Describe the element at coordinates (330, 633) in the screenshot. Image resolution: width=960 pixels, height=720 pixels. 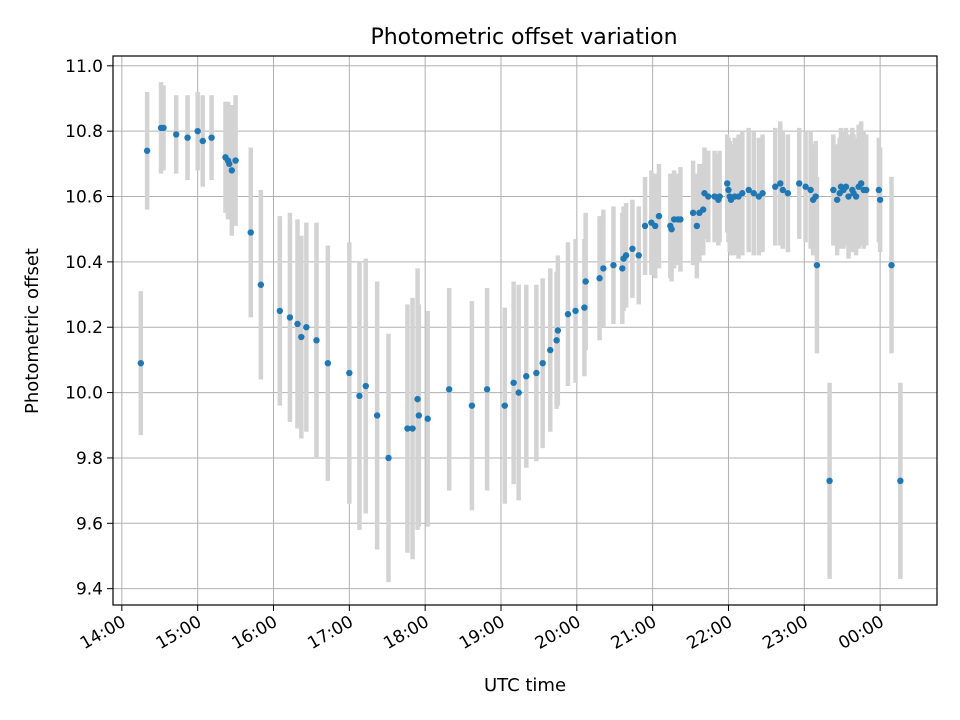
I see `x-tick-label: 17:00` at that location.